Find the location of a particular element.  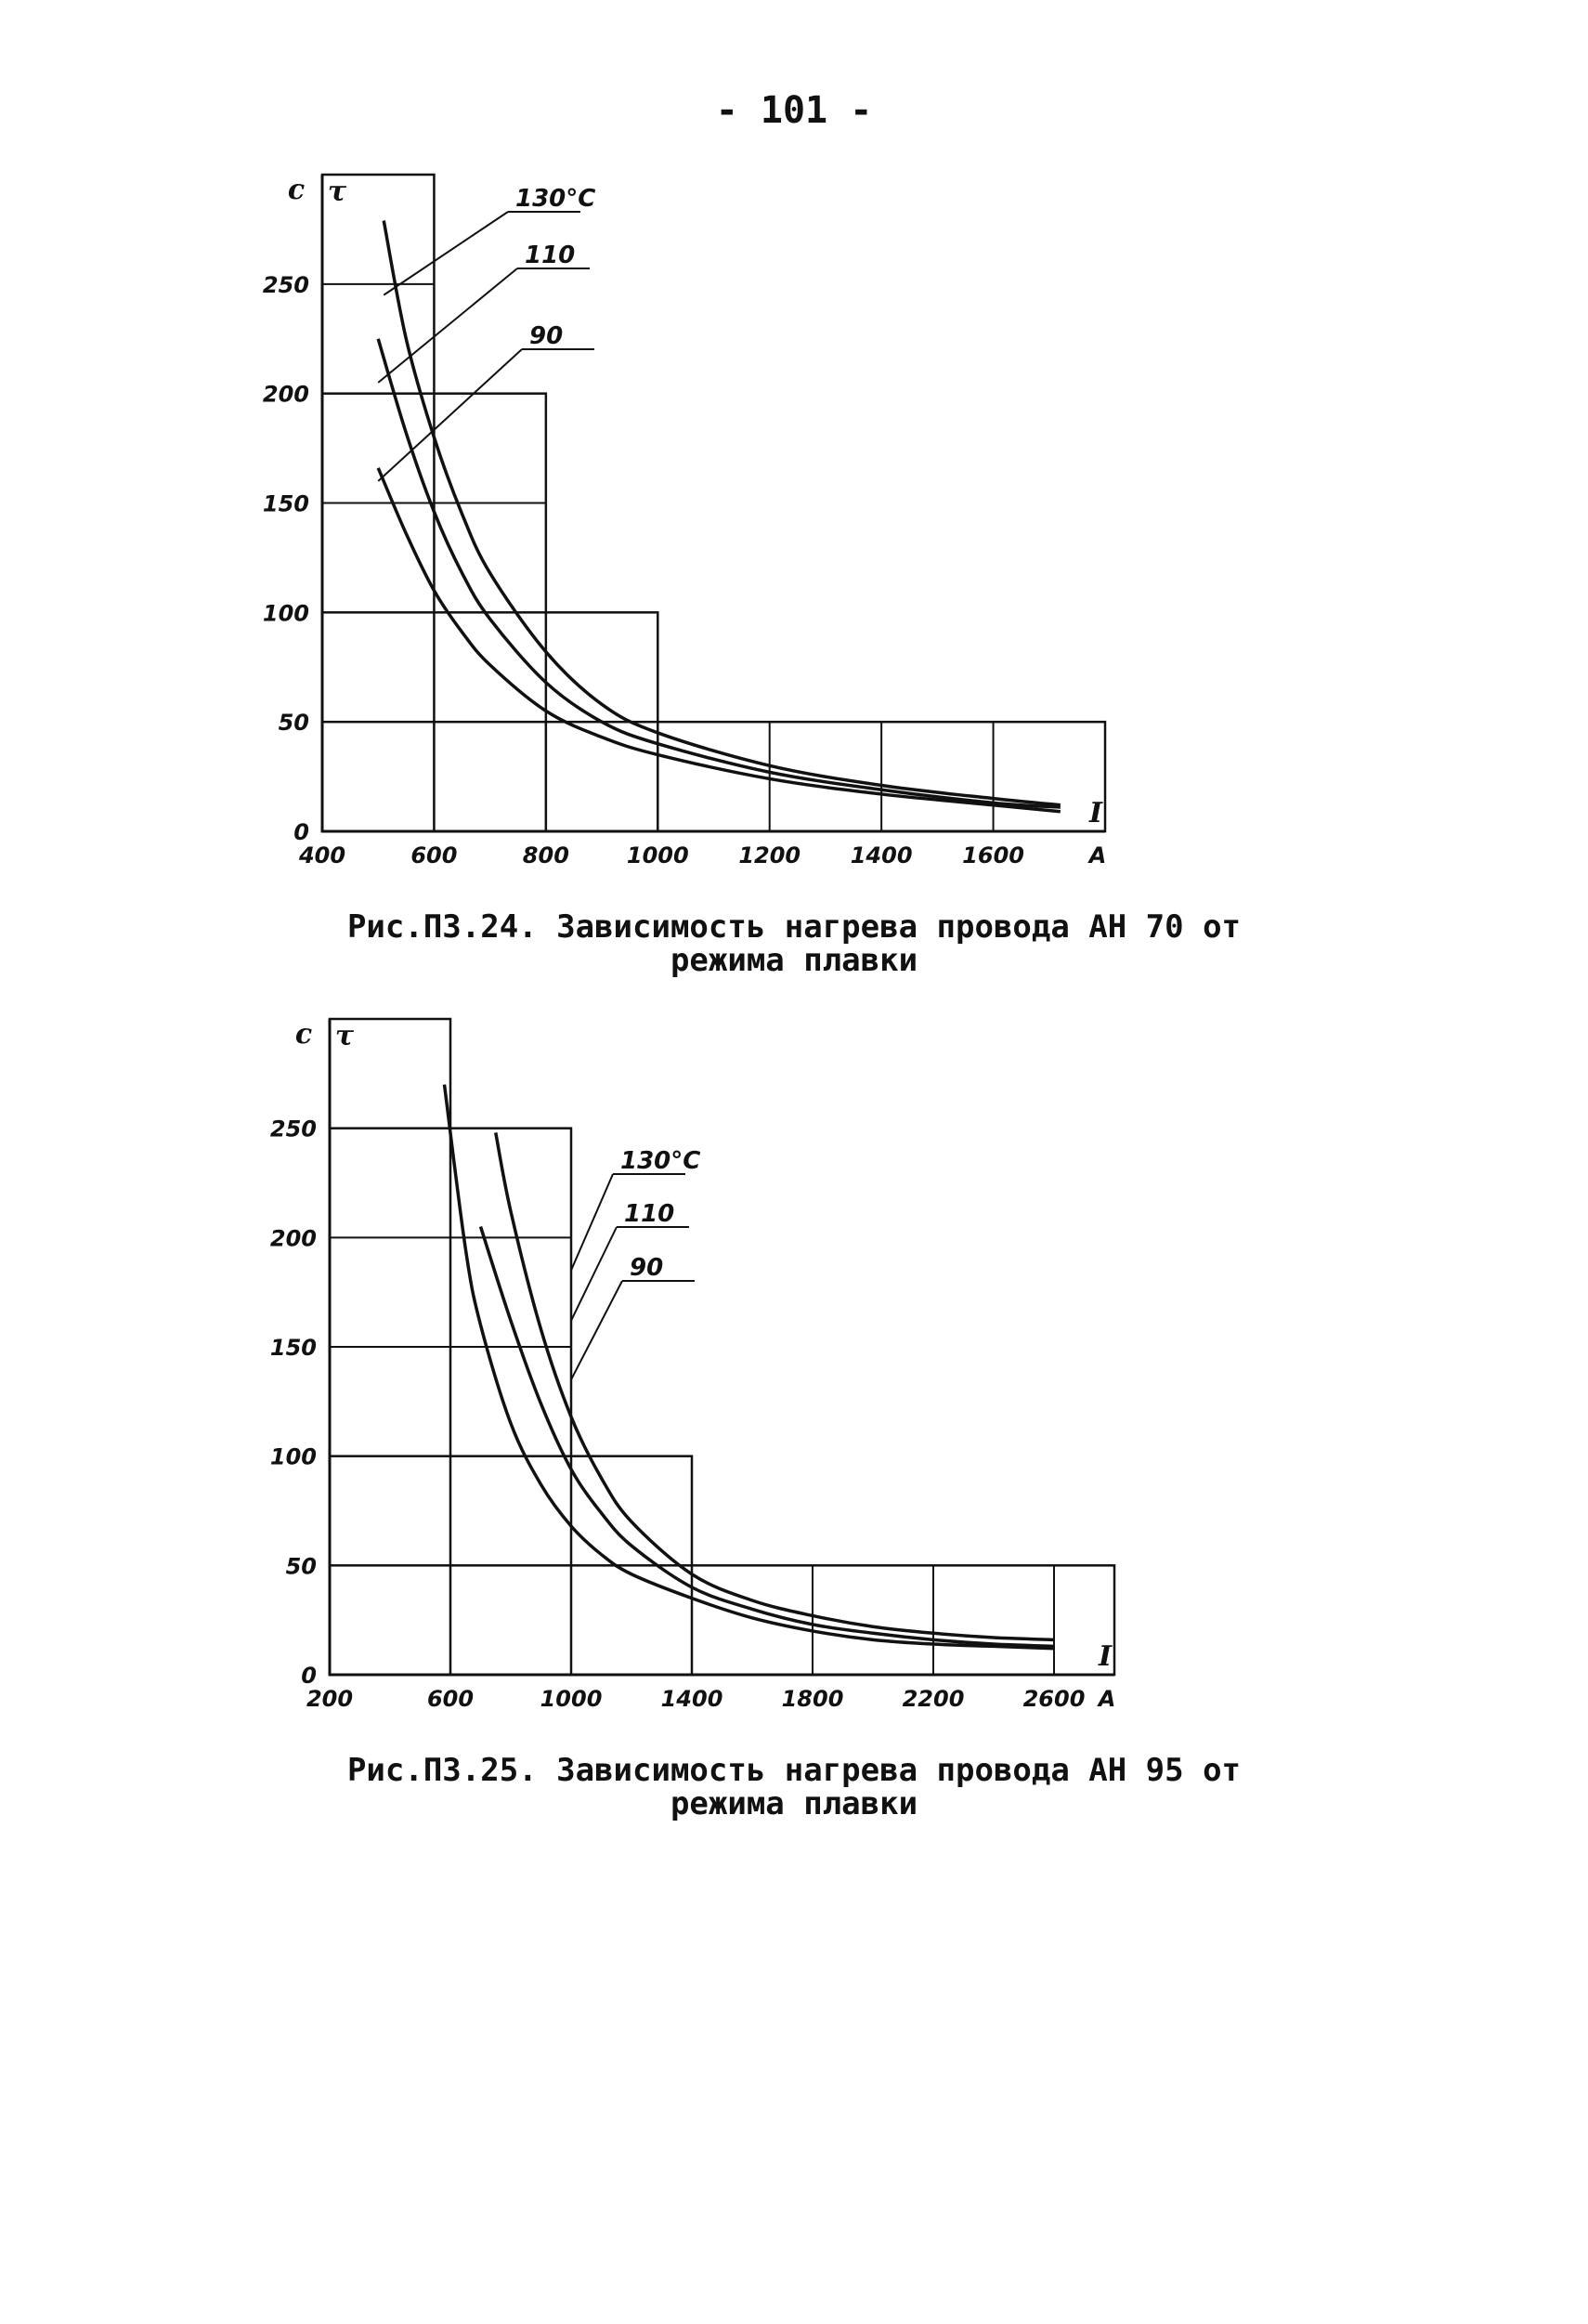

x-tick-label: 400 is located at coordinates (321, 855).